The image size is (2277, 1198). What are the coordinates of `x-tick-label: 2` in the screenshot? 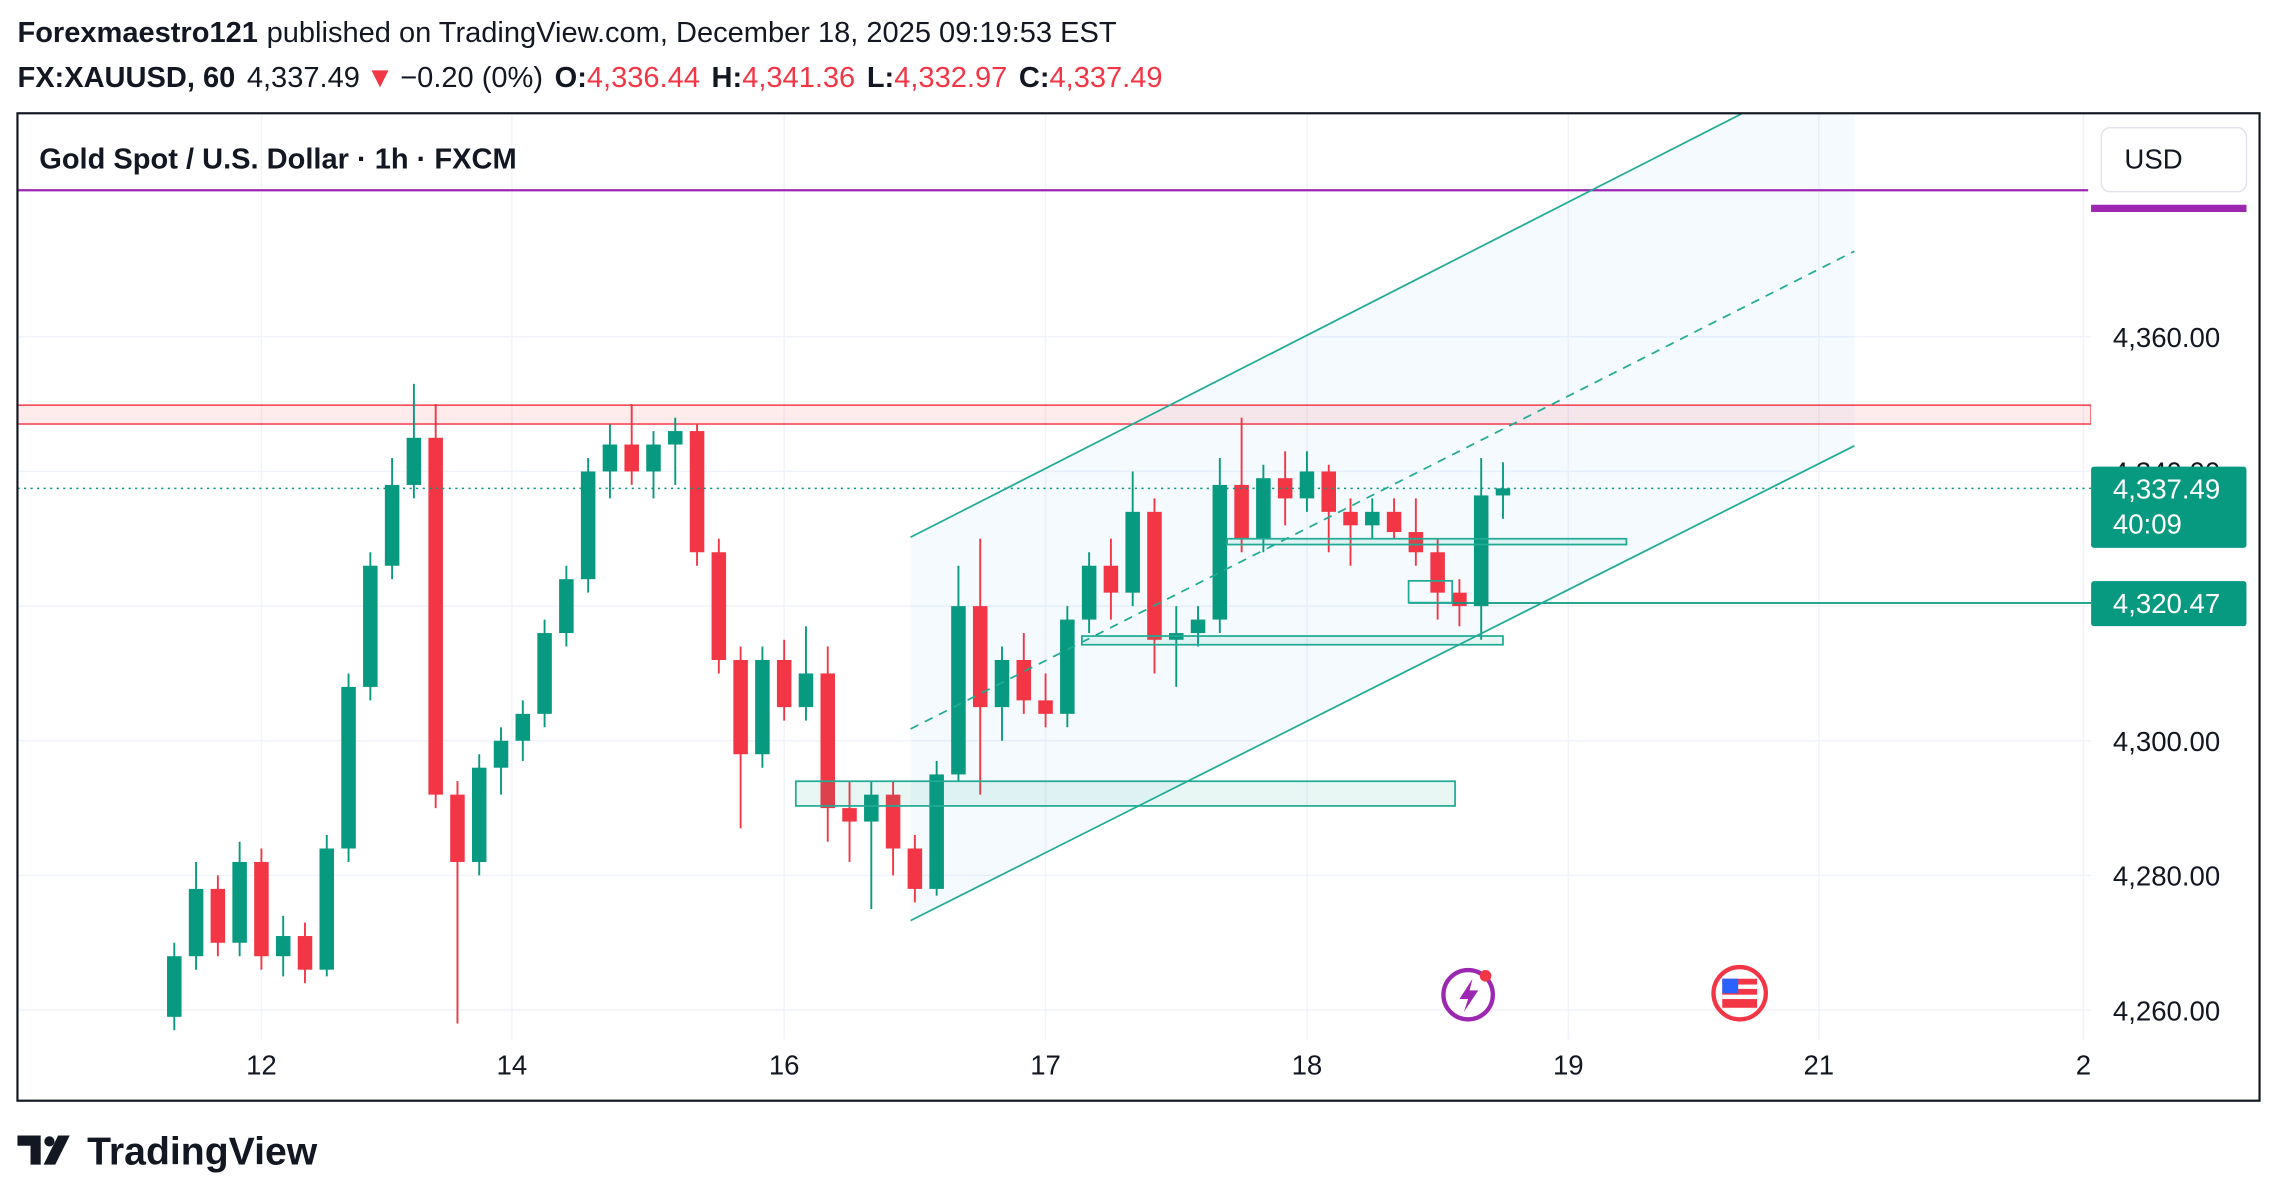 It's located at (2083, 1065).